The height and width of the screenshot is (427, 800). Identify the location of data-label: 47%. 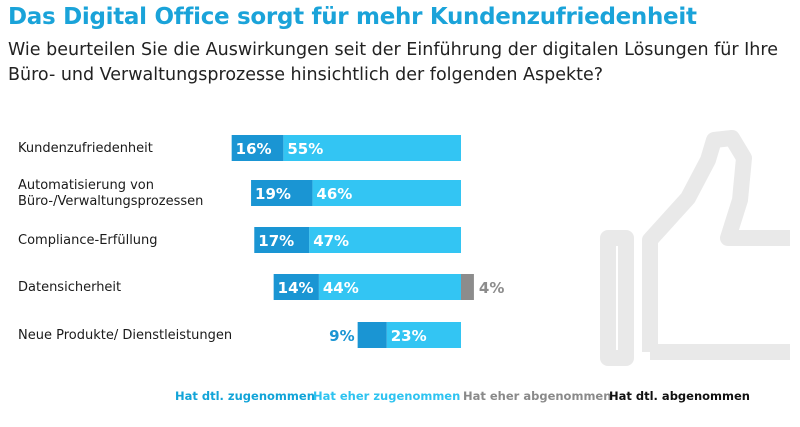
(331, 241).